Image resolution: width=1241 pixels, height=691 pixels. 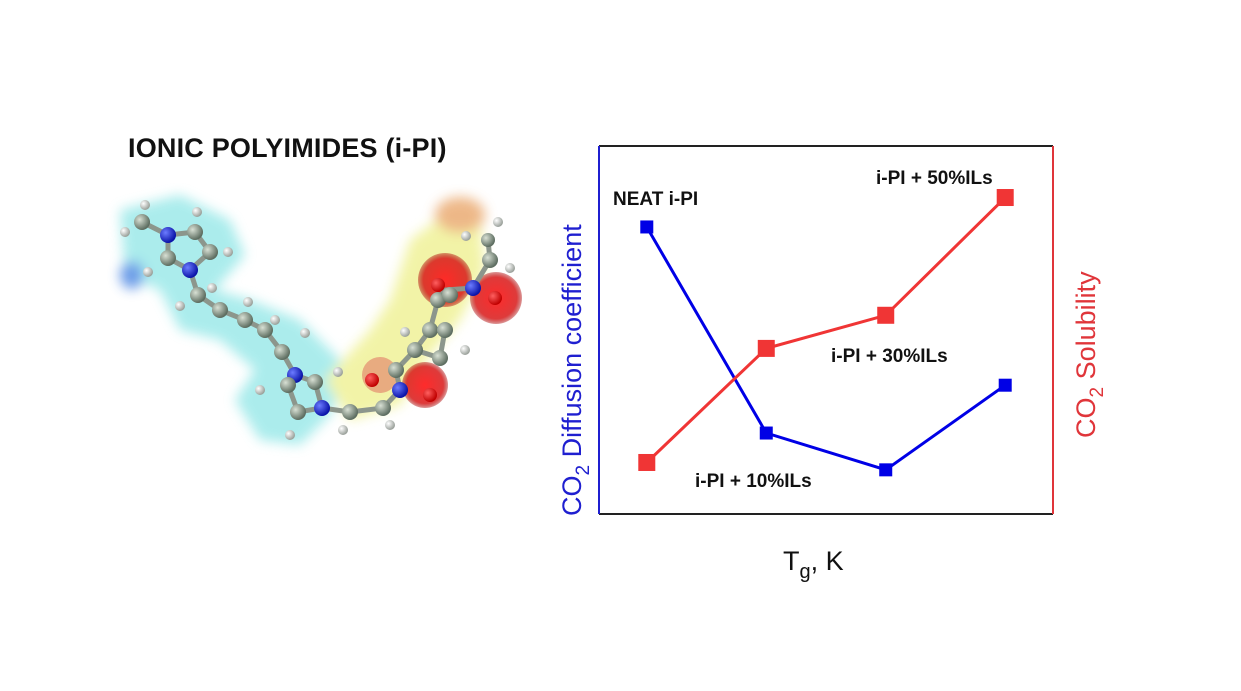 What do you see at coordinates (1089, 354) in the screenshot?
I see `right-axis-label: CO2 Solubility` at bounding box center [1089, 354].